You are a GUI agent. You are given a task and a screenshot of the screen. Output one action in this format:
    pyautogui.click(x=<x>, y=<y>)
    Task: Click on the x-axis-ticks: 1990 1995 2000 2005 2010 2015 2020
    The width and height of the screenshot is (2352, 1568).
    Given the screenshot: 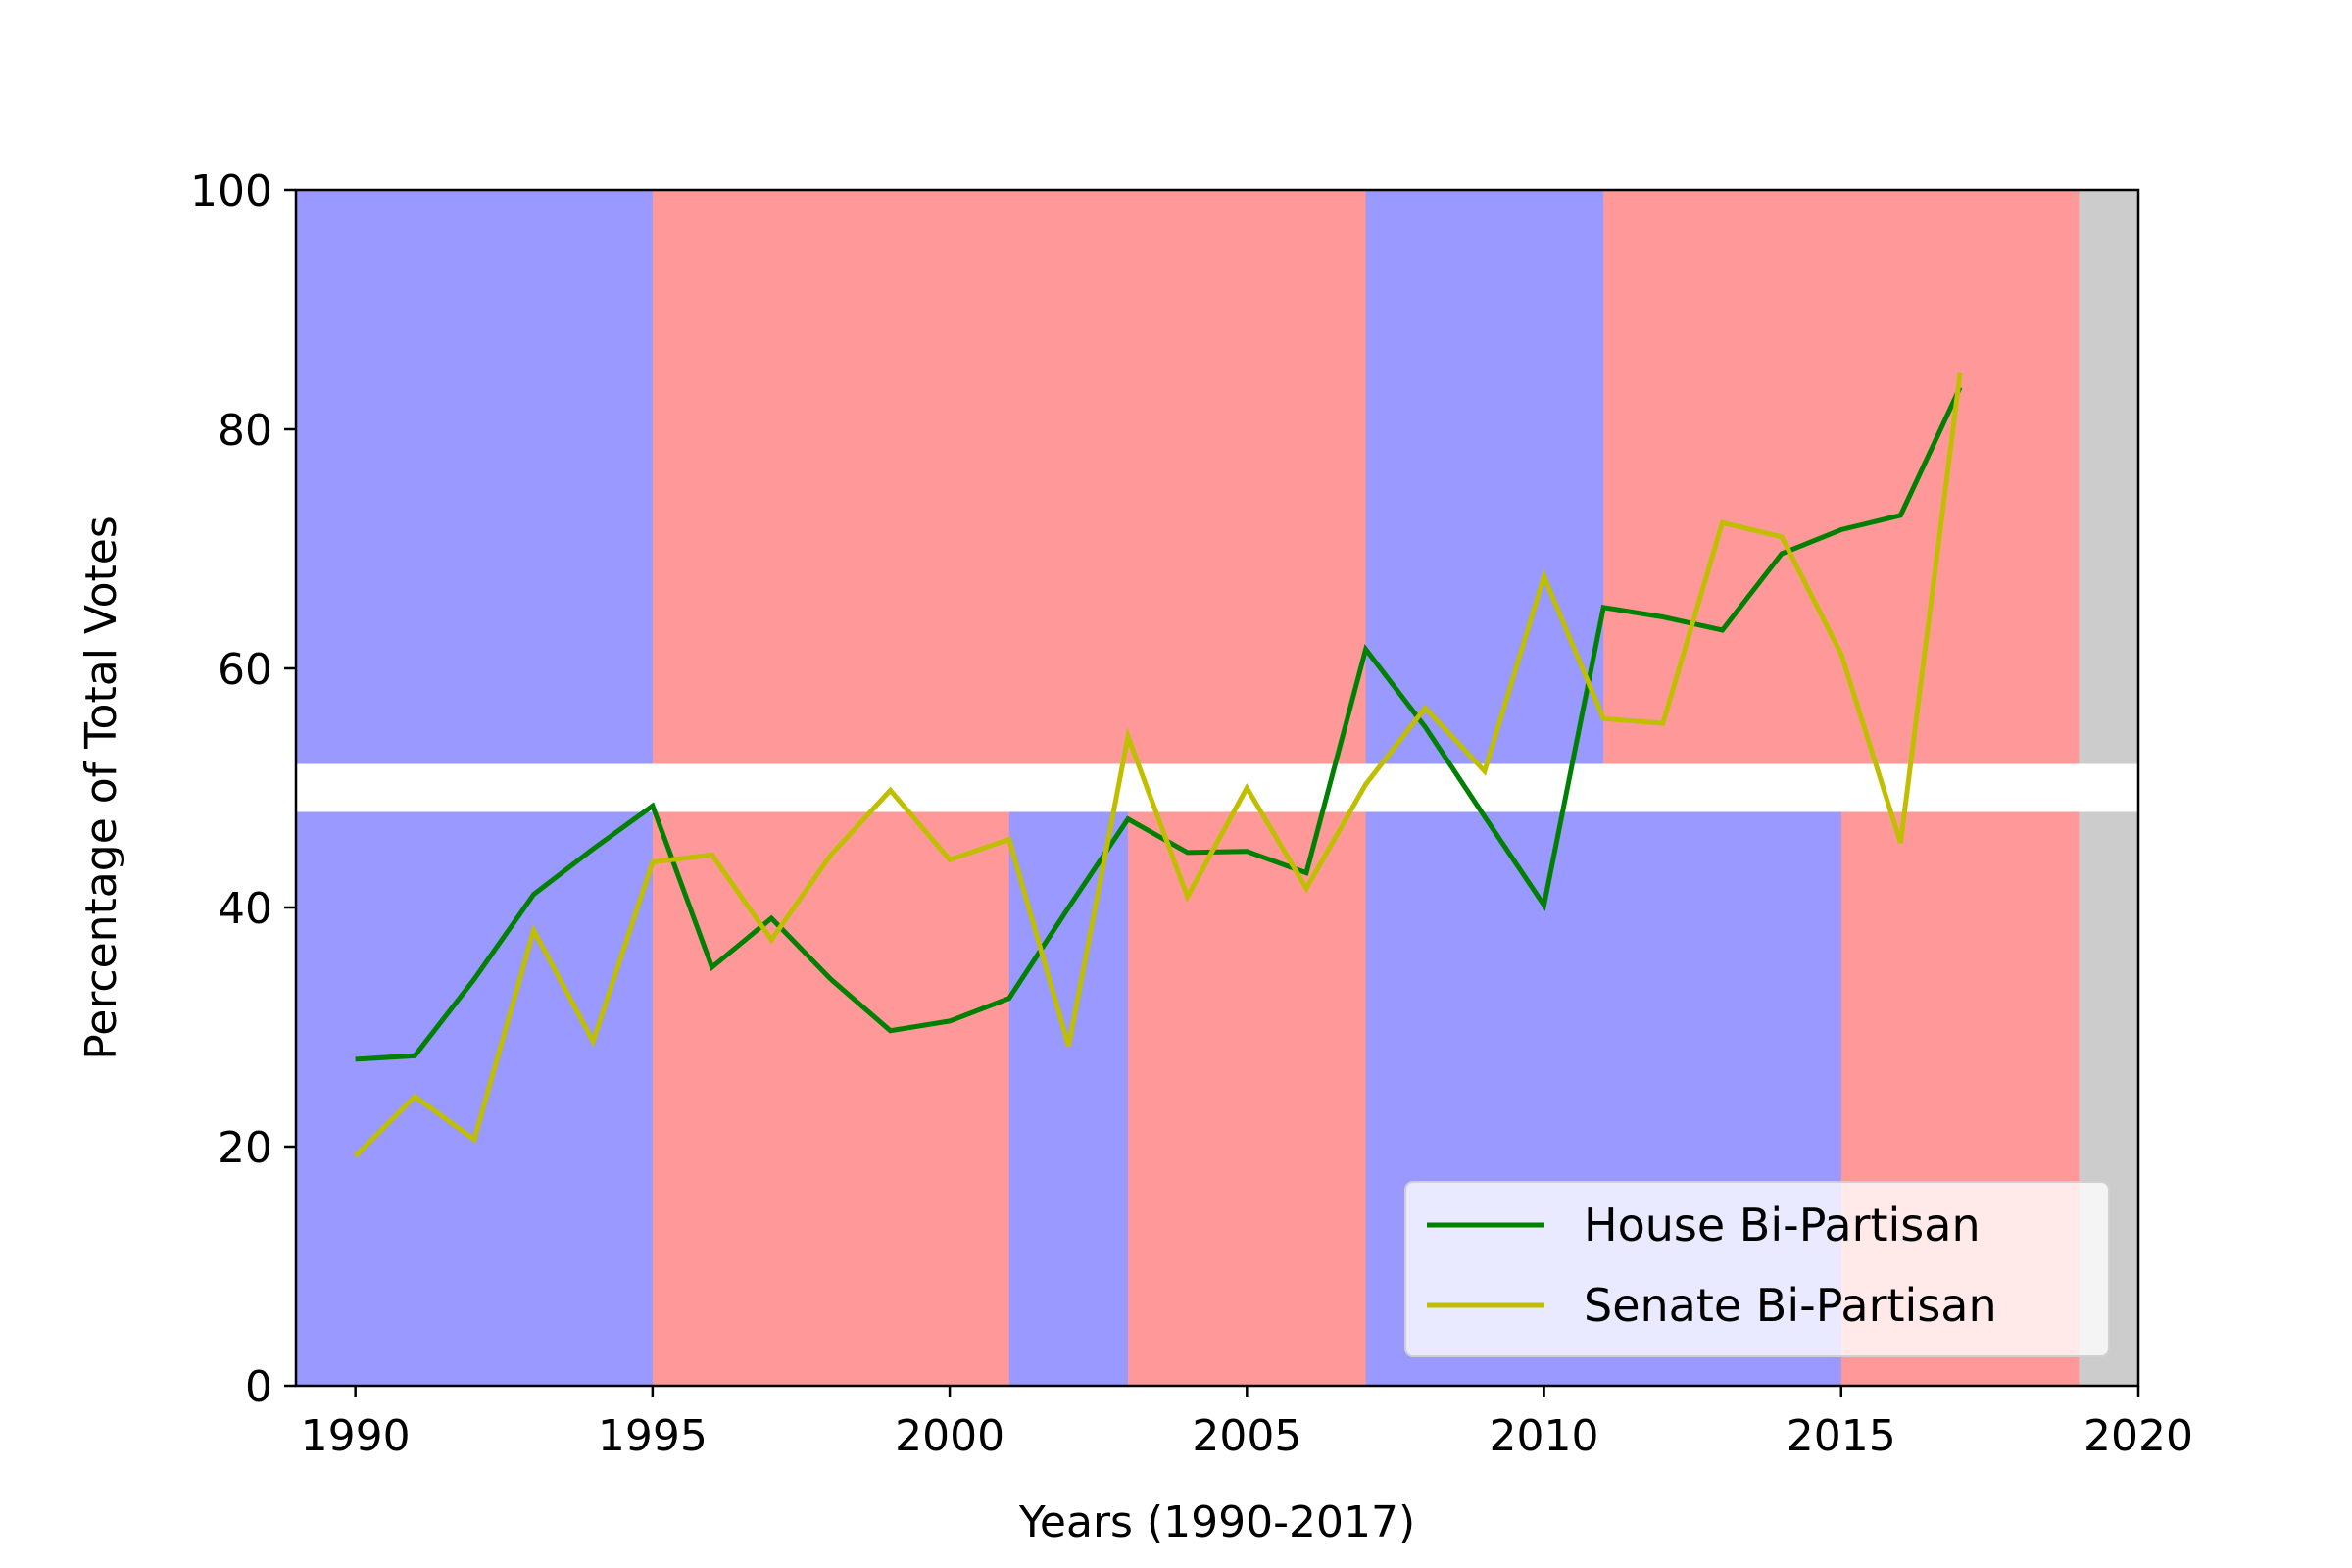 What is the action you would take?
    pyautogui.click(x=1247, y=1423)
    